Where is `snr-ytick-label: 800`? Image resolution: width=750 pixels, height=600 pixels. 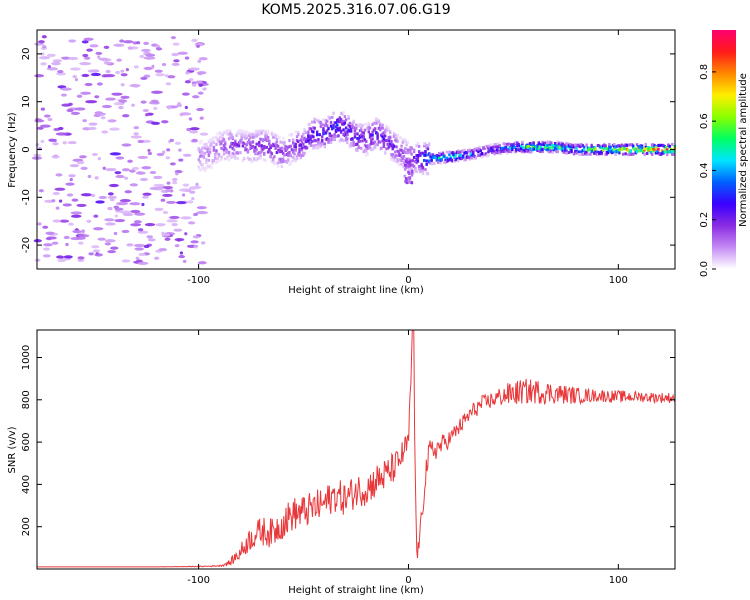
snr-ytick-label: 800 is located at coordinates (26, 399).